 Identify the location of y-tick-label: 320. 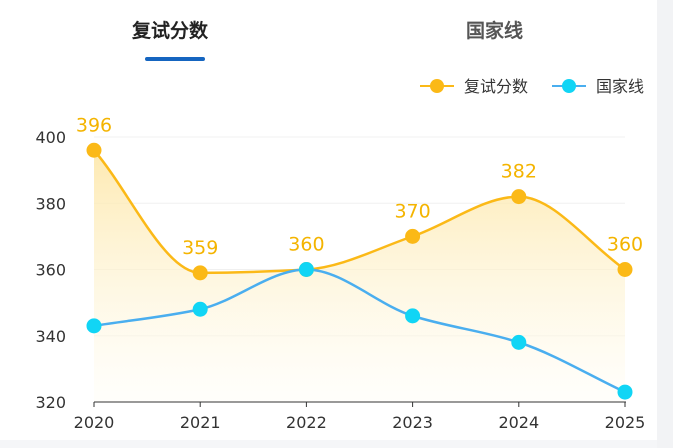
(50, 402).